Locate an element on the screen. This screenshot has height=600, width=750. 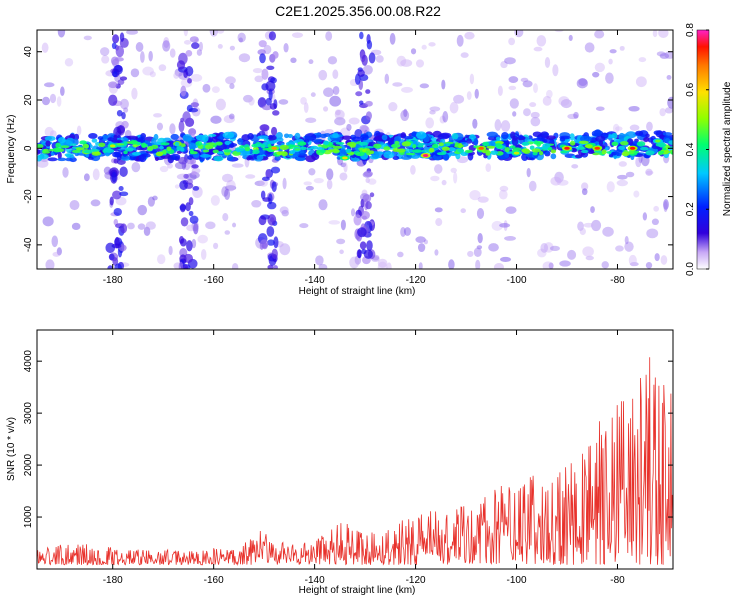
chart-title: C2E1.2025.356.00.08.R22 is located at coordinates (358, 11).